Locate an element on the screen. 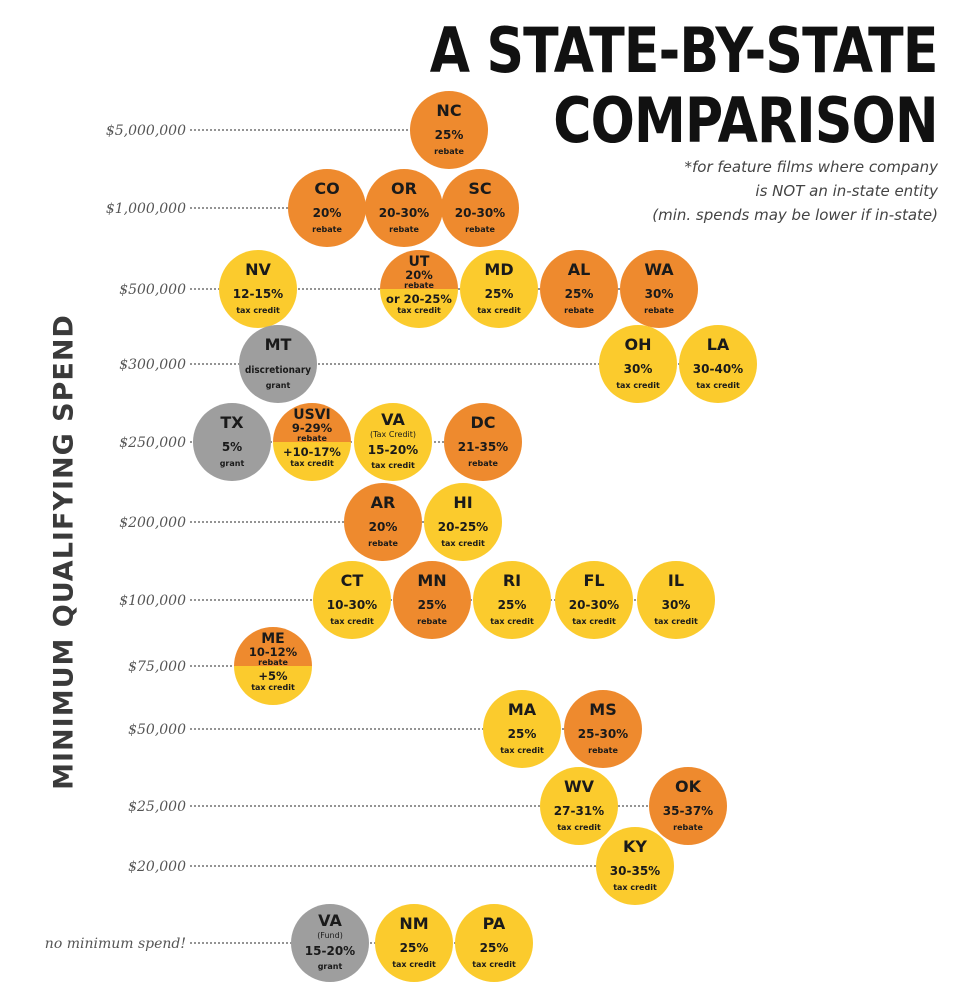 The image size is (980, 985). state-bubble-wa: WA 30% rebate is located at coordinates (659, 289).